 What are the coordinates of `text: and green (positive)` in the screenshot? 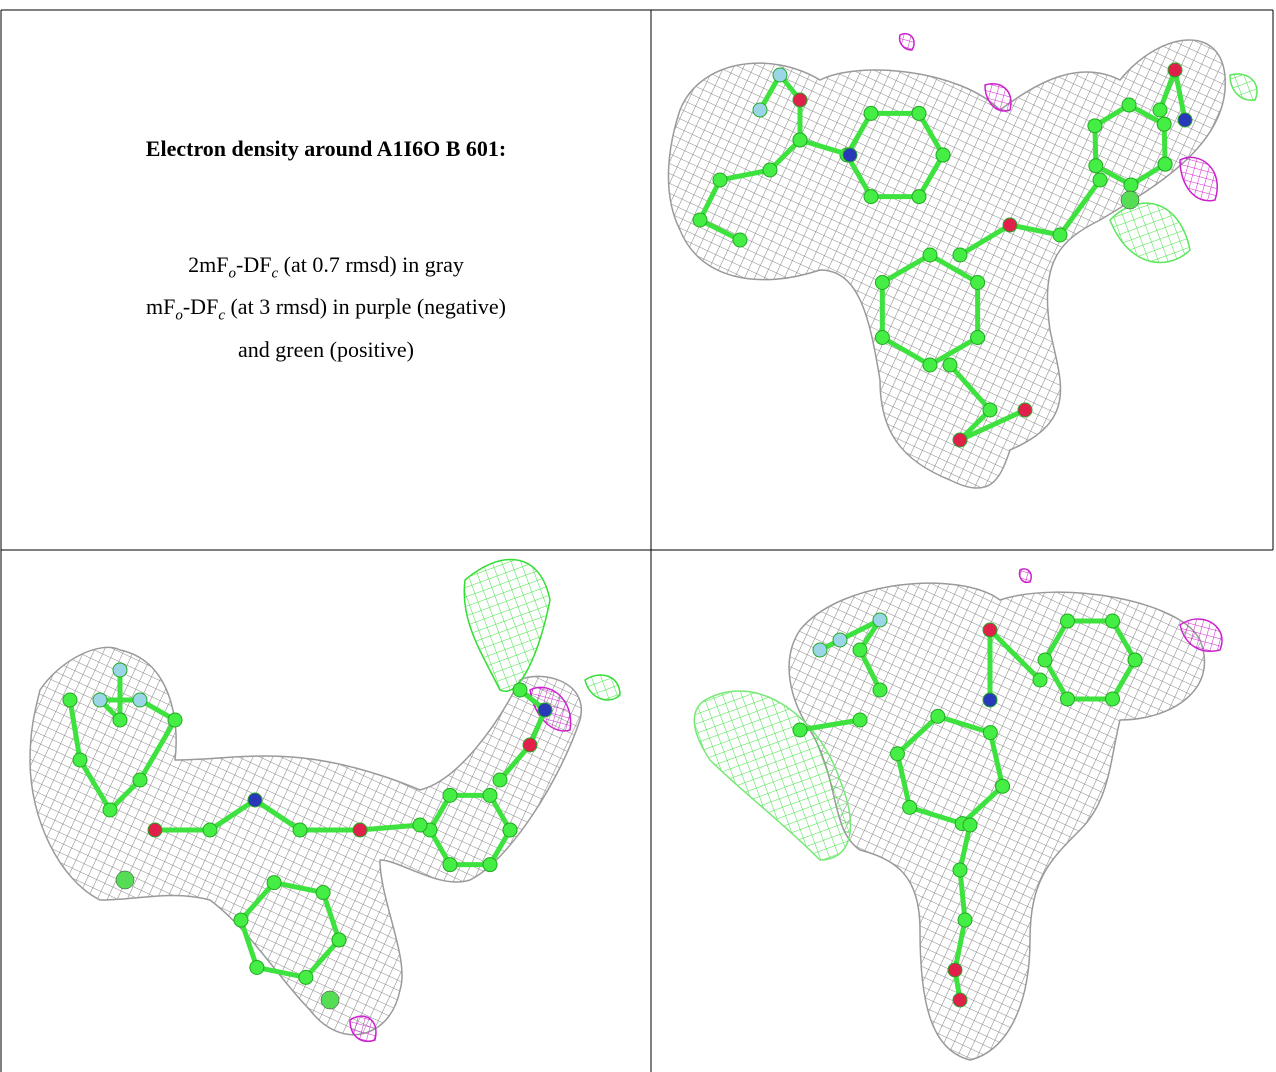 It's located at (326, 349).